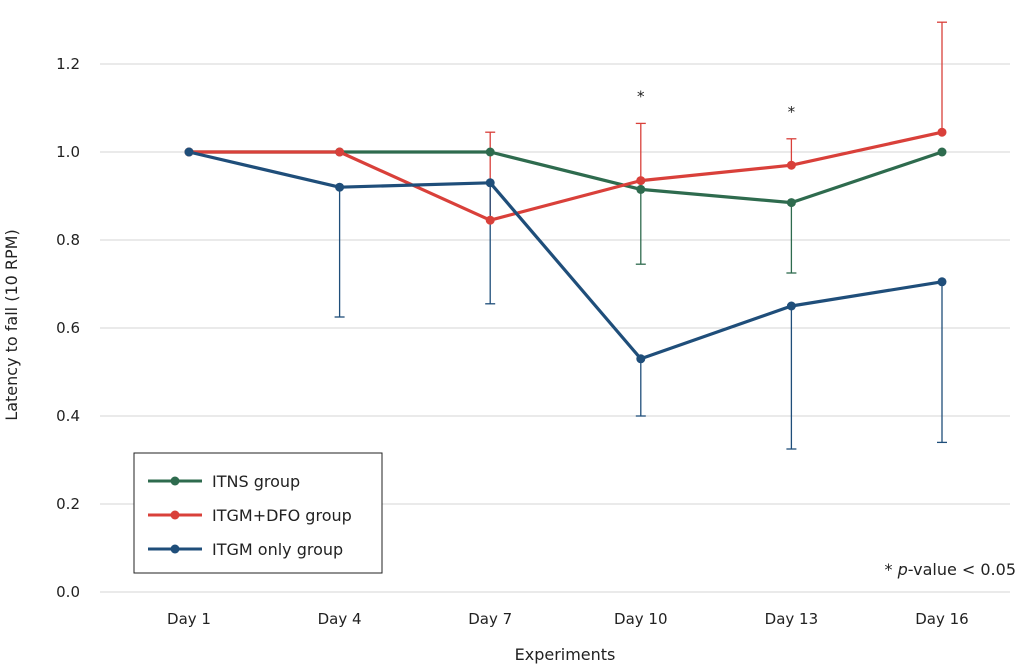 This screenshot has height=666, width=1020. I want to click on y-tick-labels: 0.0 0.2 0.4 0.6 0.8 1.0 1.2, so click(68, 328).